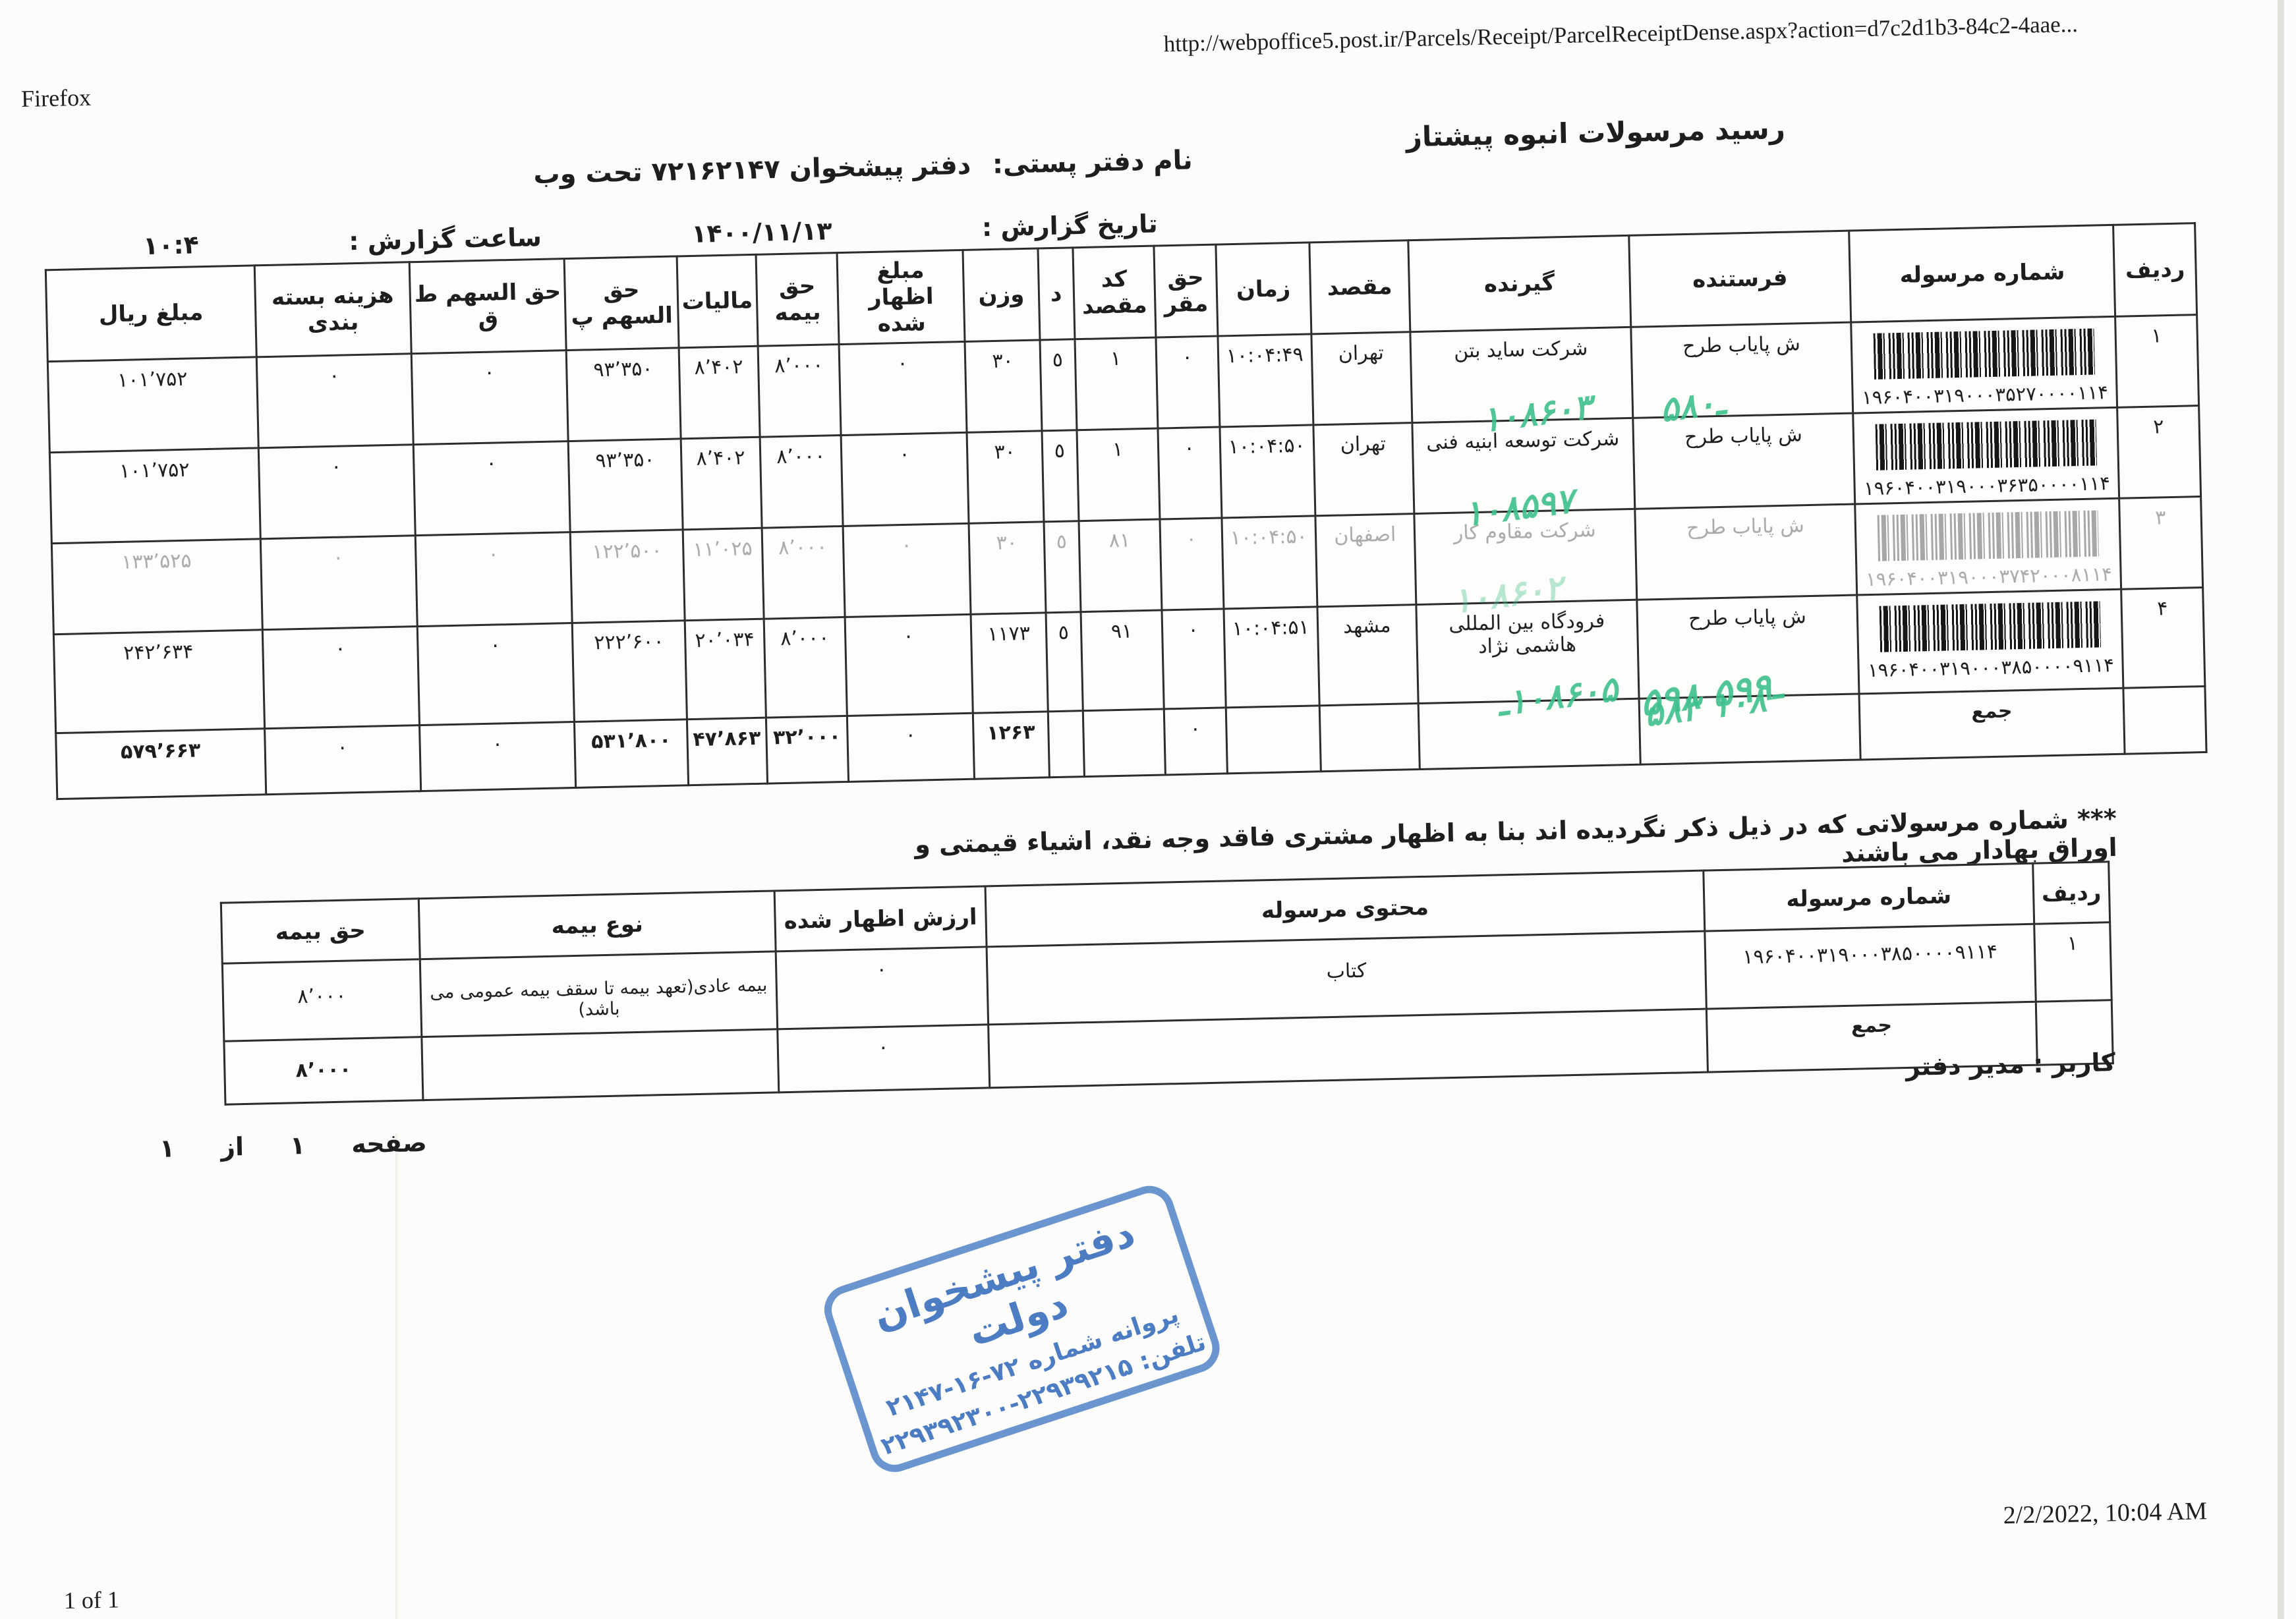 This screenshot has height=1619, width=2296. I want to click on report-title: رسید مرسولات انبوه پیشتاز, so click(1596, 133).